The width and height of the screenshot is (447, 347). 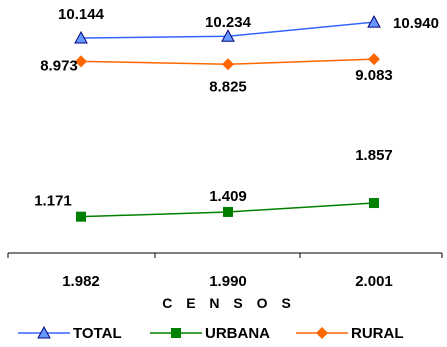 What do you see at coordinates (53, 201) in the screenshot?
I see `data-label-urbana: 1.171` at bounding box center [53, 201].